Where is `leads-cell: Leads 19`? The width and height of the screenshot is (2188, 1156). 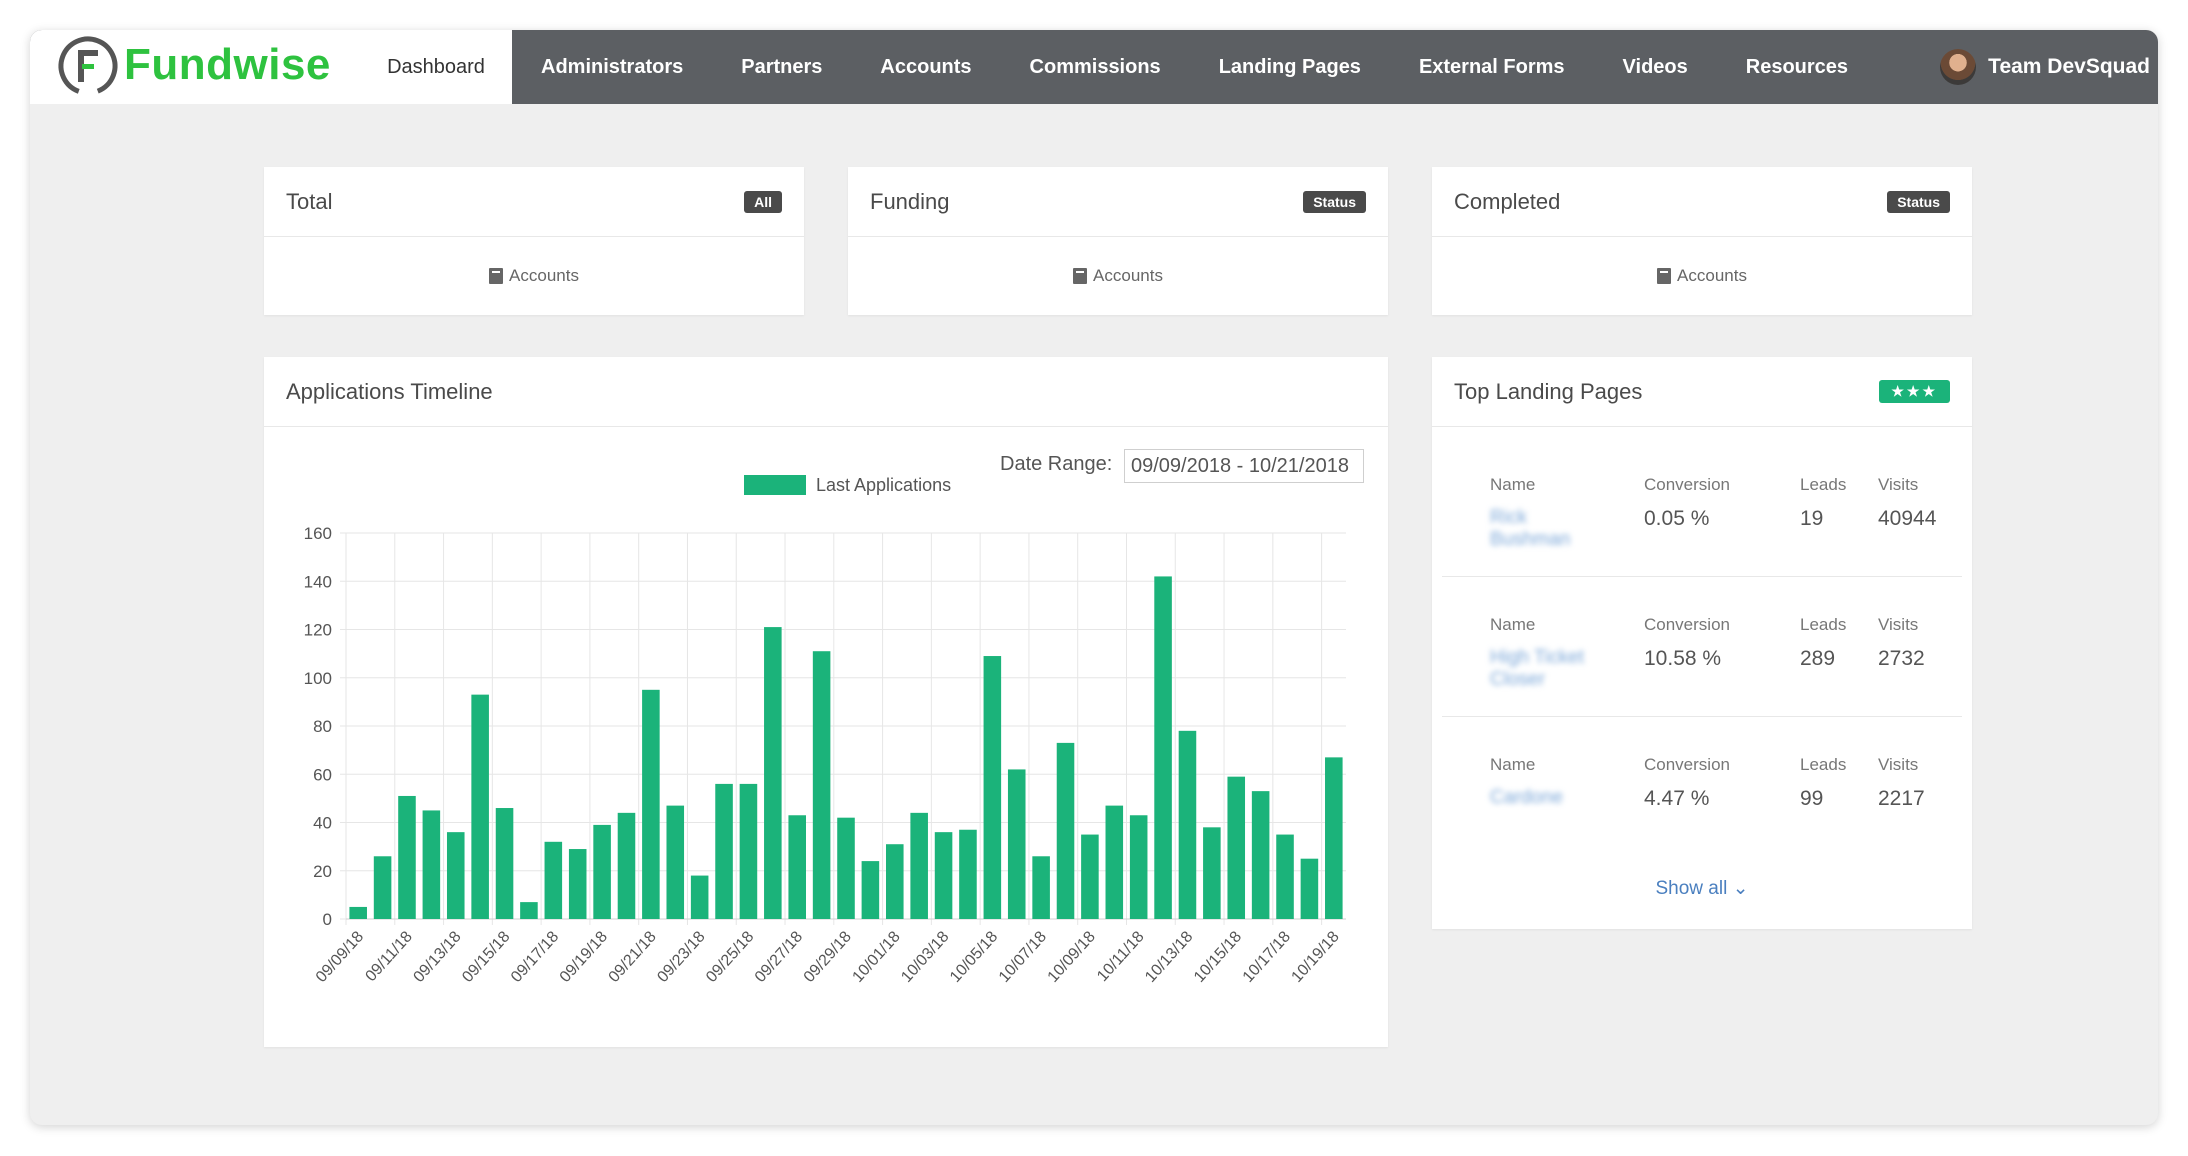 leads-cell: Leads 19 is located at coordinates (1823, 503).